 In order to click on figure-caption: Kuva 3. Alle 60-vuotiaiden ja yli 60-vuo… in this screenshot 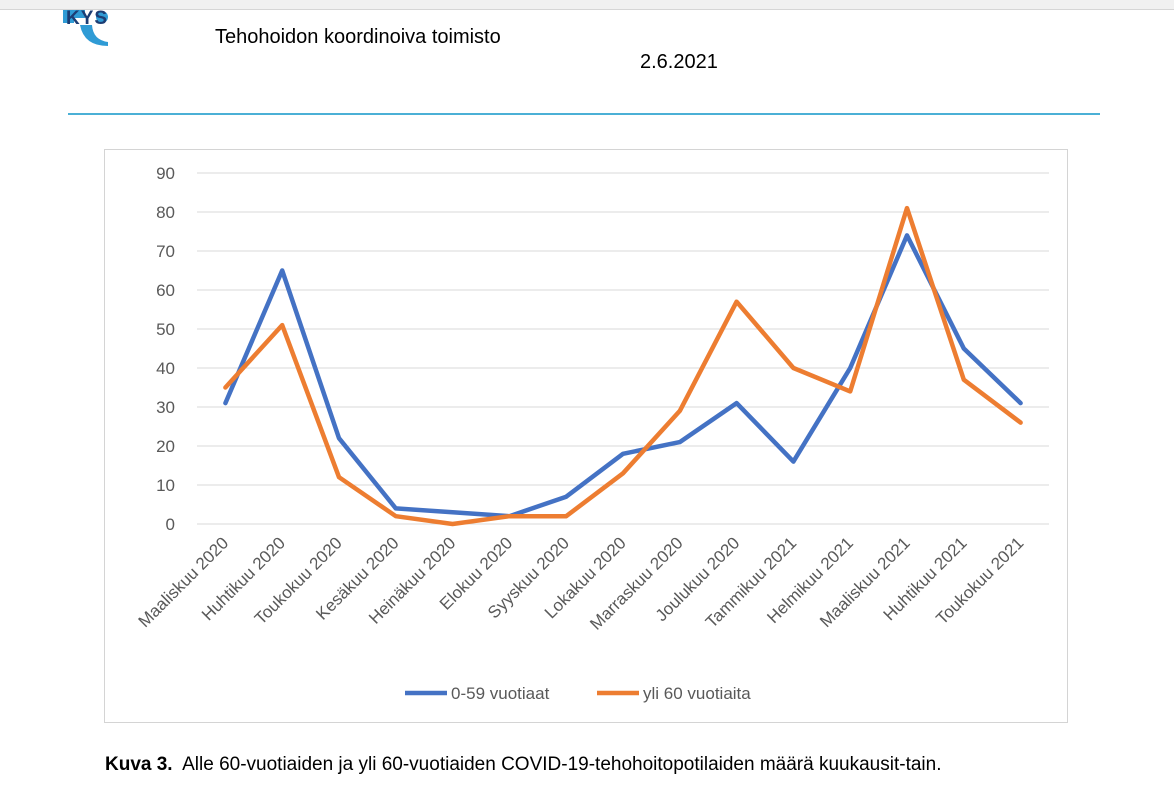, I will do `click(585, 765)`.